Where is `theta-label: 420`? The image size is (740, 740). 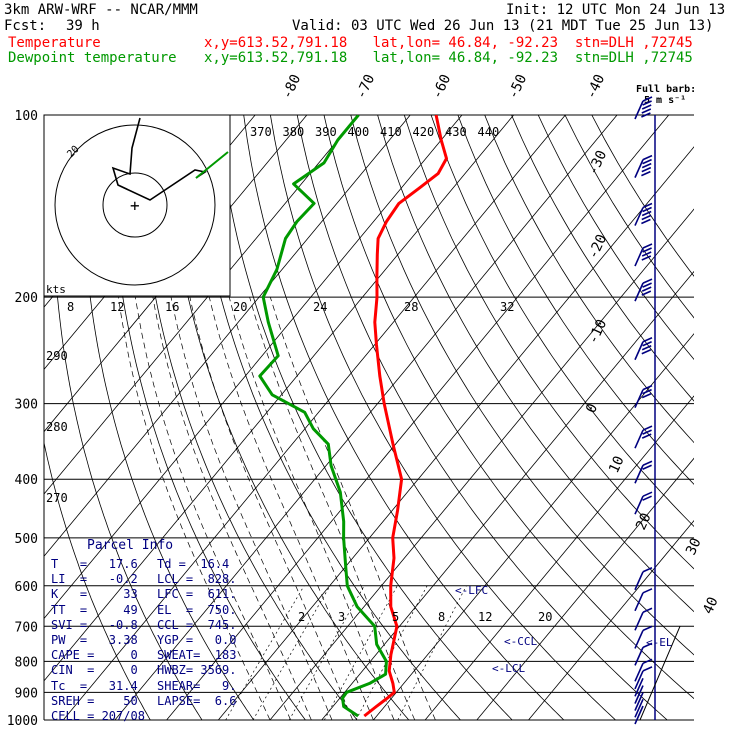 theta-label: 420 is located at coordinates (424, 132).